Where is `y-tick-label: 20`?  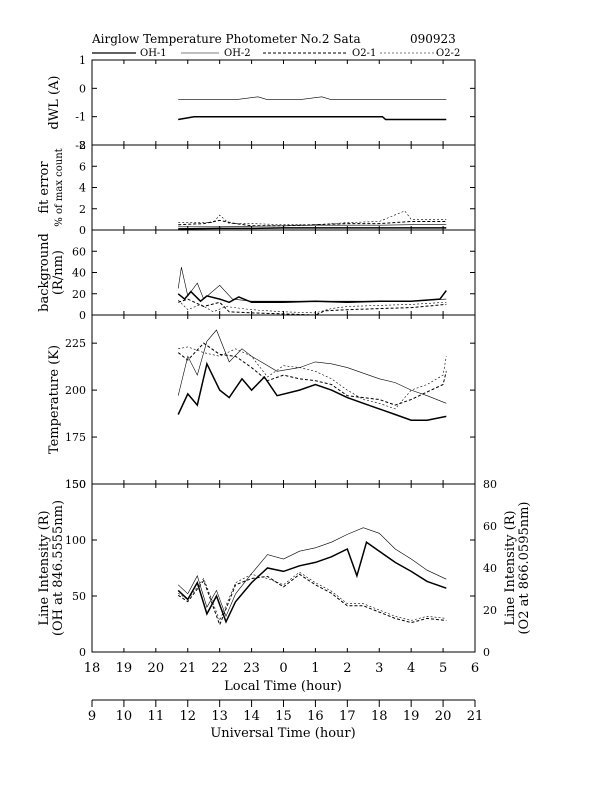 y-tick-label: 20 is located at coordinates (79, 294).